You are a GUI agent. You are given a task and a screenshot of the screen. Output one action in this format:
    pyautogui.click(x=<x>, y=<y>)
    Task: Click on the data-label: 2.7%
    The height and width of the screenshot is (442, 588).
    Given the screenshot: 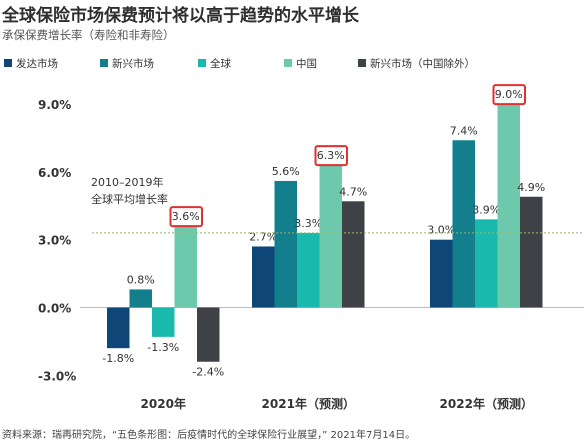 What is the action you would take?
    pyautogui.click(x=263, y=236)
    